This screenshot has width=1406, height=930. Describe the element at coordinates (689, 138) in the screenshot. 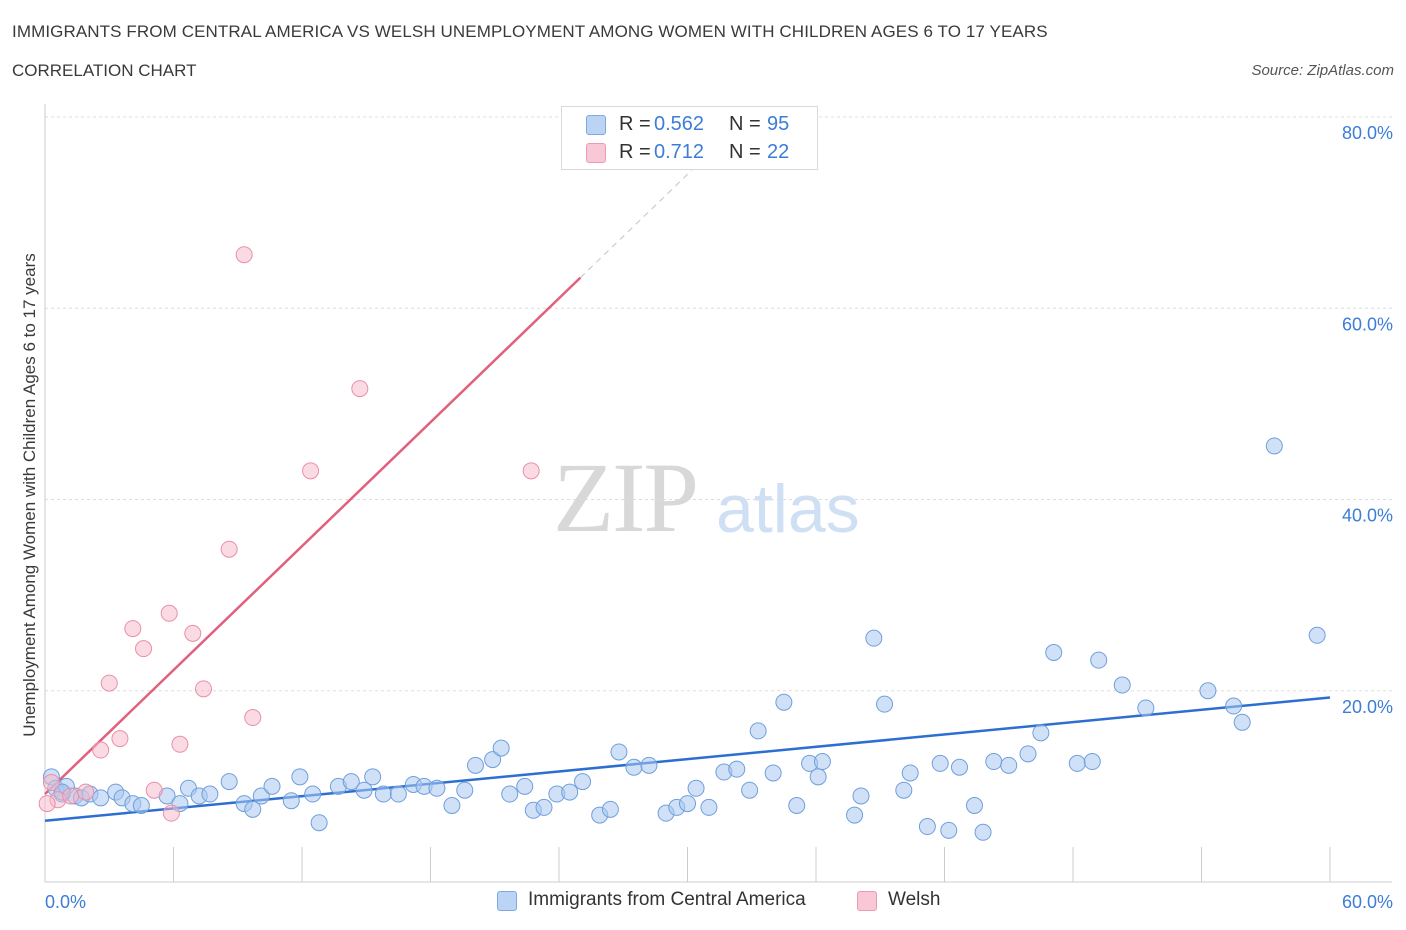

I see `correlation-stats-box: R = 0.562 N = 95 R = 0.712 N = 22` at that location.